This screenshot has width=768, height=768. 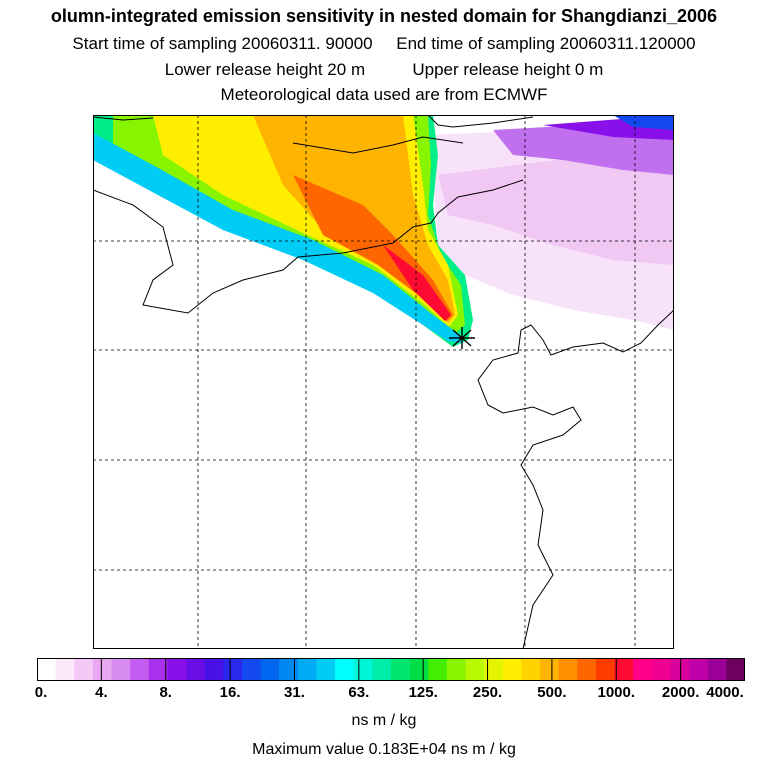 What do you see at coordinates (278, 135) in the screenshot?
I see `coastline-north` at bounding box center [278, 135].